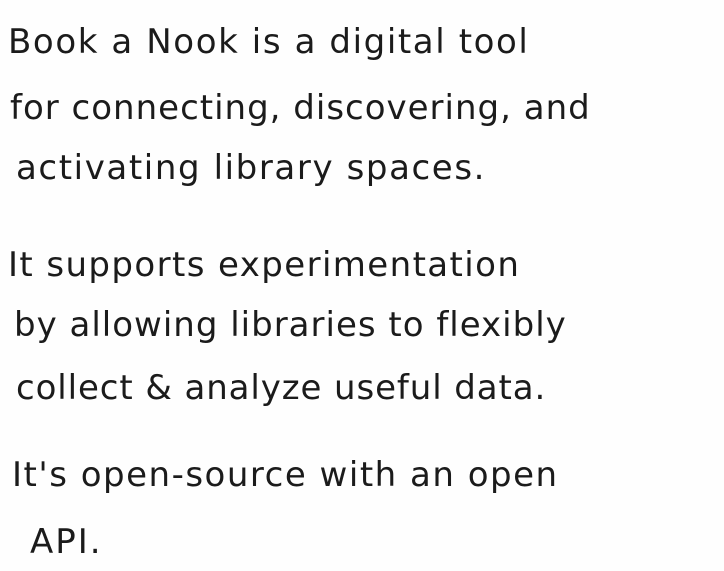  What do you see at coordinates (269, 42) in the screenshot?
I see `note-line-1: Book a Nook is a digital tool` at bounding box center [269, 42].